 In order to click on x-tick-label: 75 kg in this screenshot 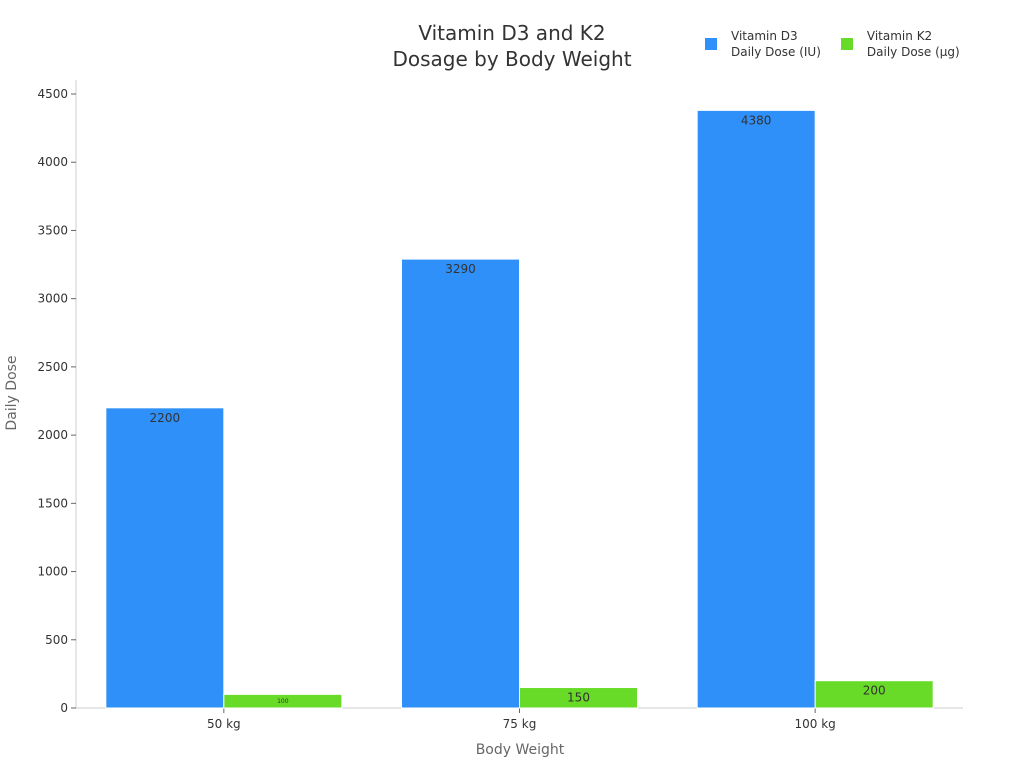, I will do `click(520, 724)`.